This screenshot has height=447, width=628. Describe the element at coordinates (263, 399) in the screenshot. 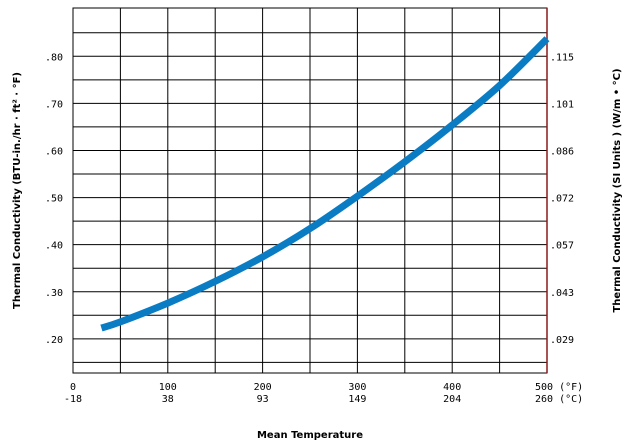

I see `x-tick-label-si: 93` at that location.